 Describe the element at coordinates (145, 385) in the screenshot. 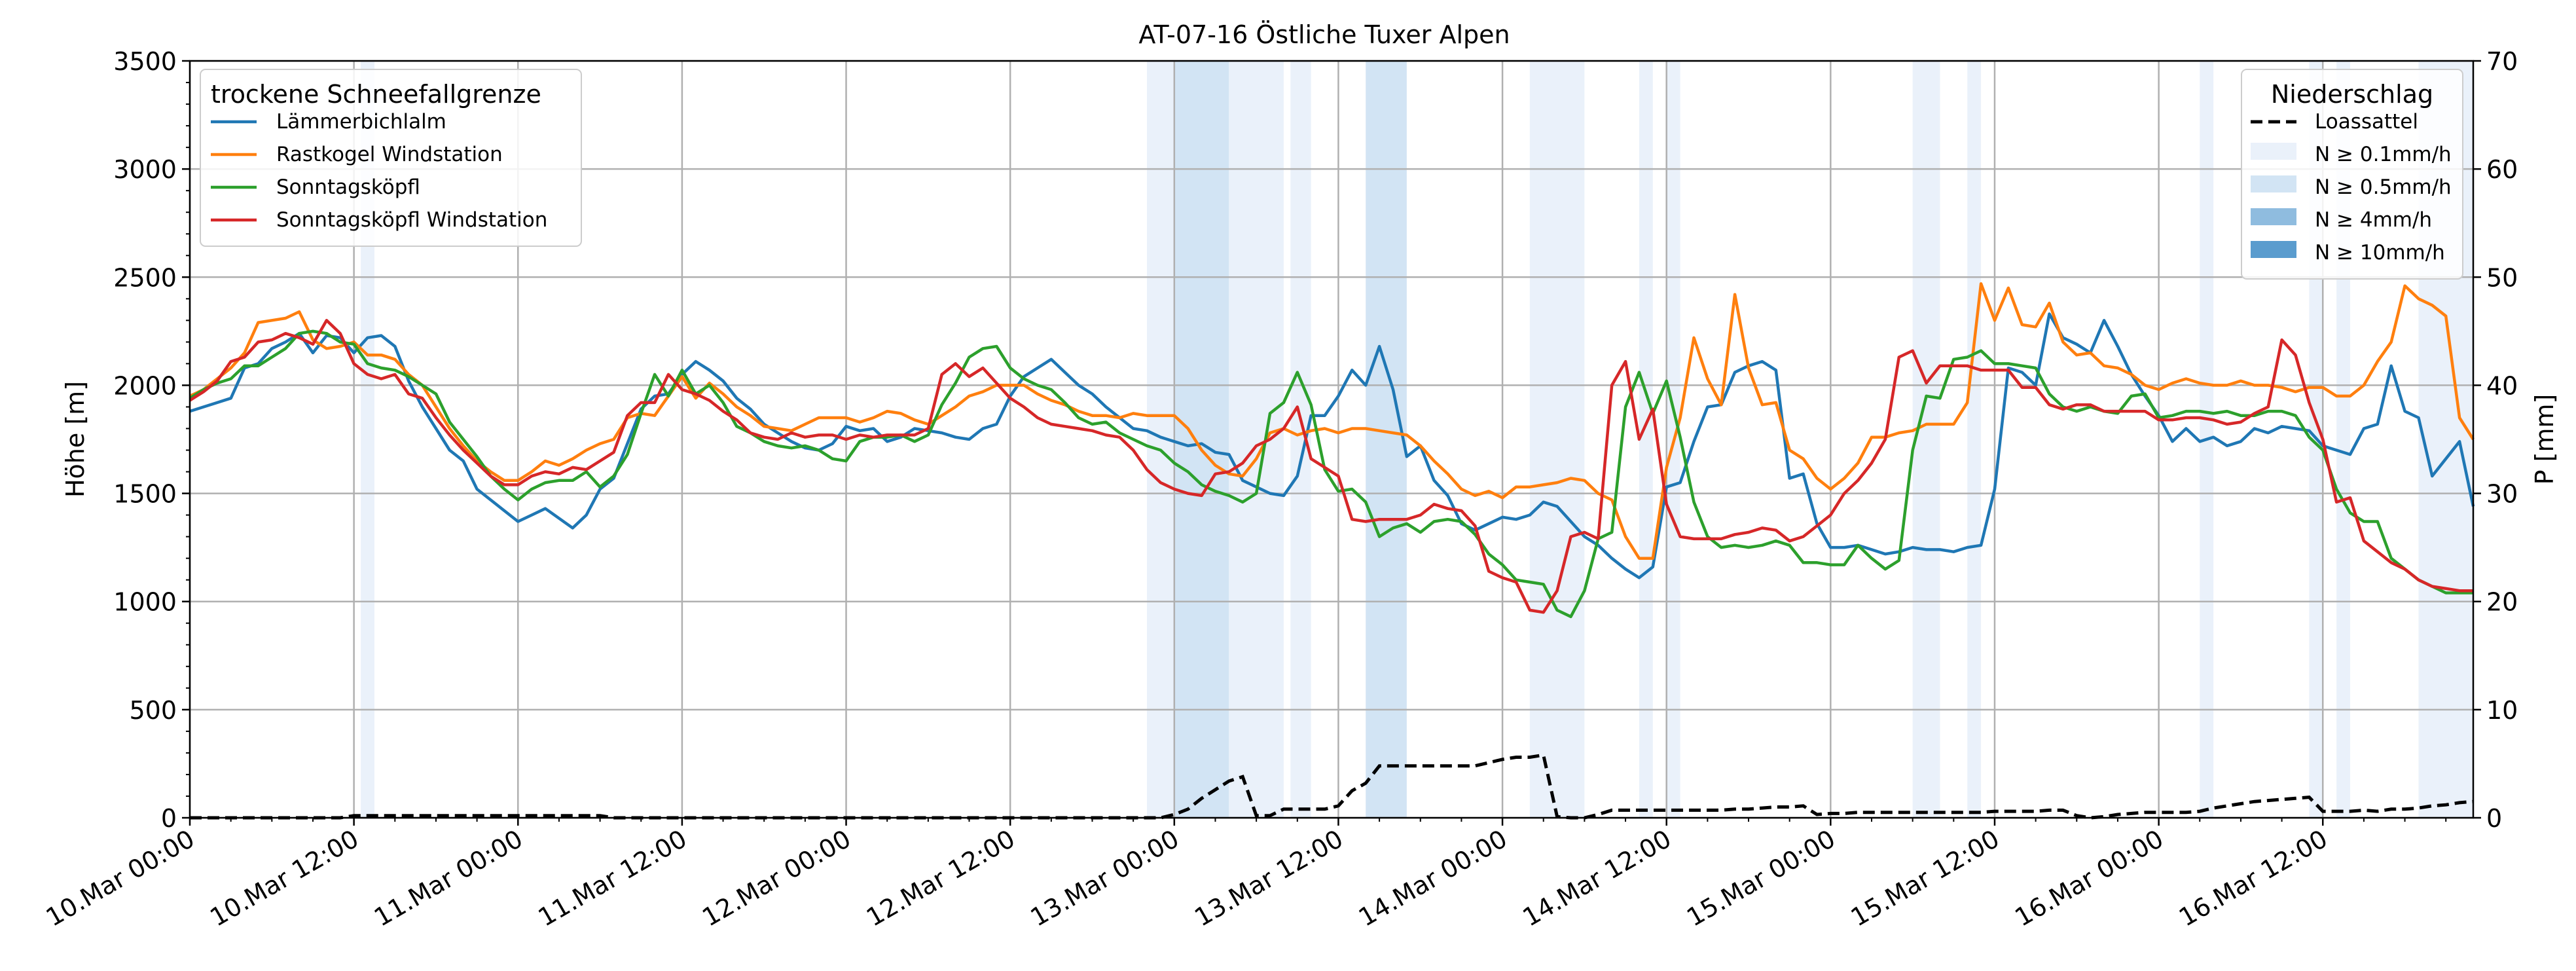

I see `y-tick-label-left: 2000` at that location.